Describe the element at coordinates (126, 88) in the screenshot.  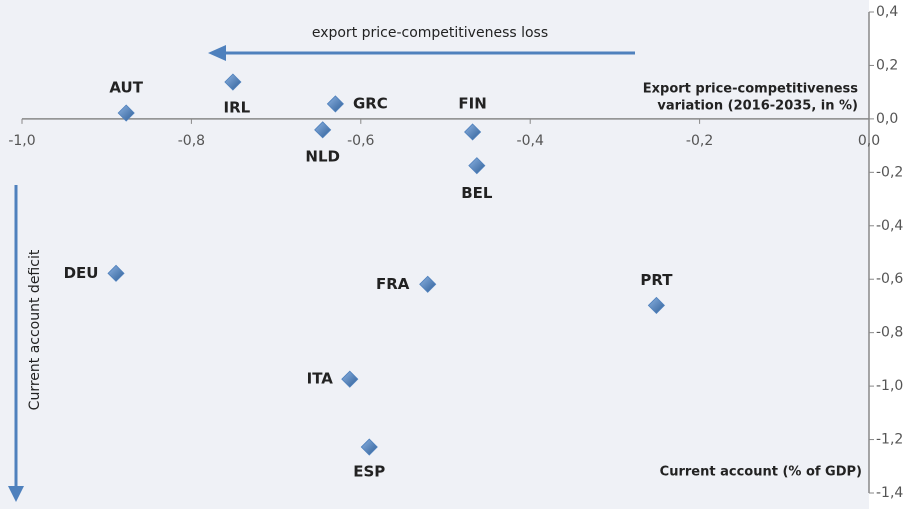
I see `point-label: AUT` at that location.